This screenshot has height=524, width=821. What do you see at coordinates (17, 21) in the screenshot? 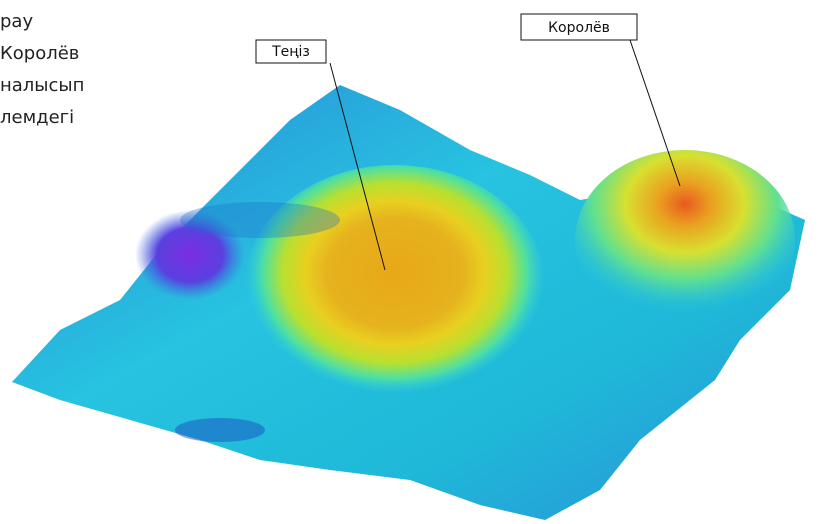
I see `text-line: рау` at bounding box center [17, 21].